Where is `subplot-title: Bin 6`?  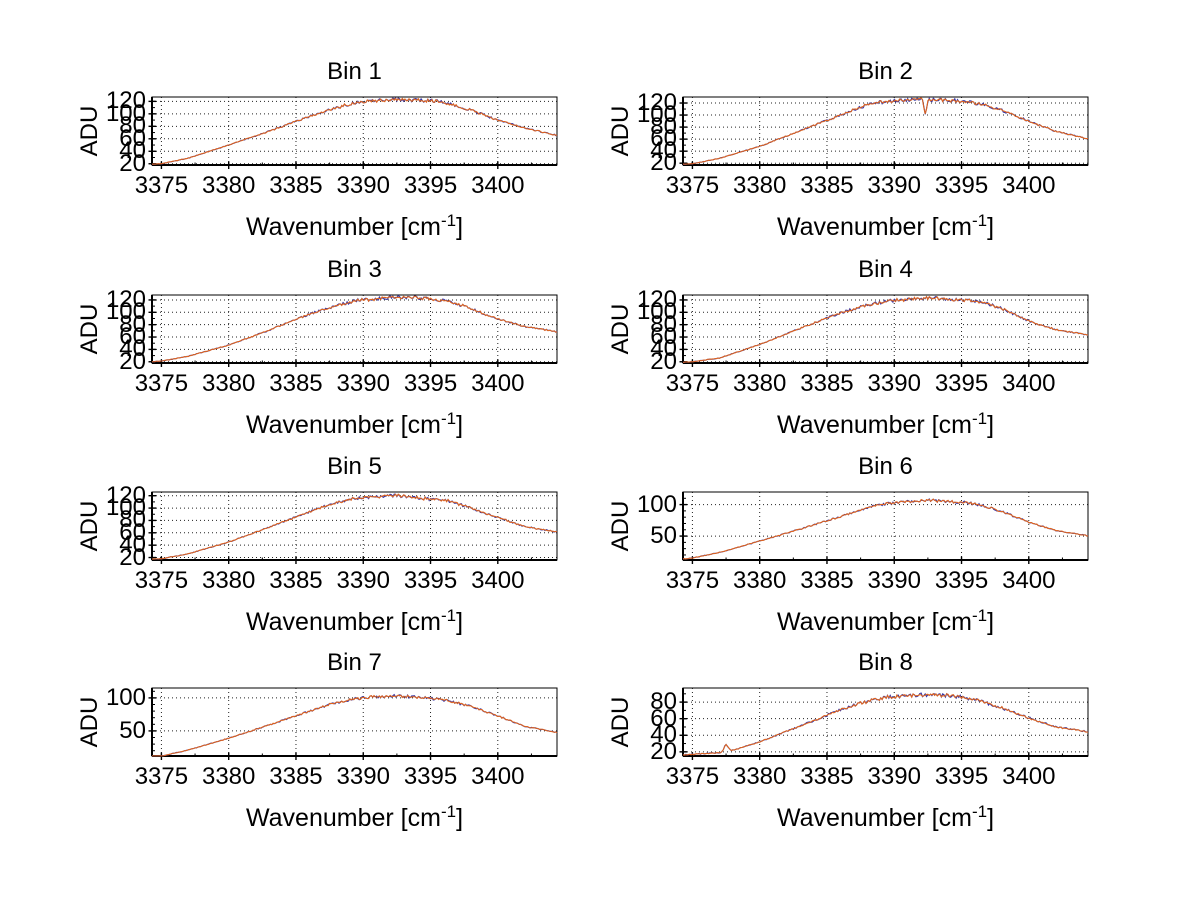 subplot-title: Bin 6 is located at coordinates (885, 466).